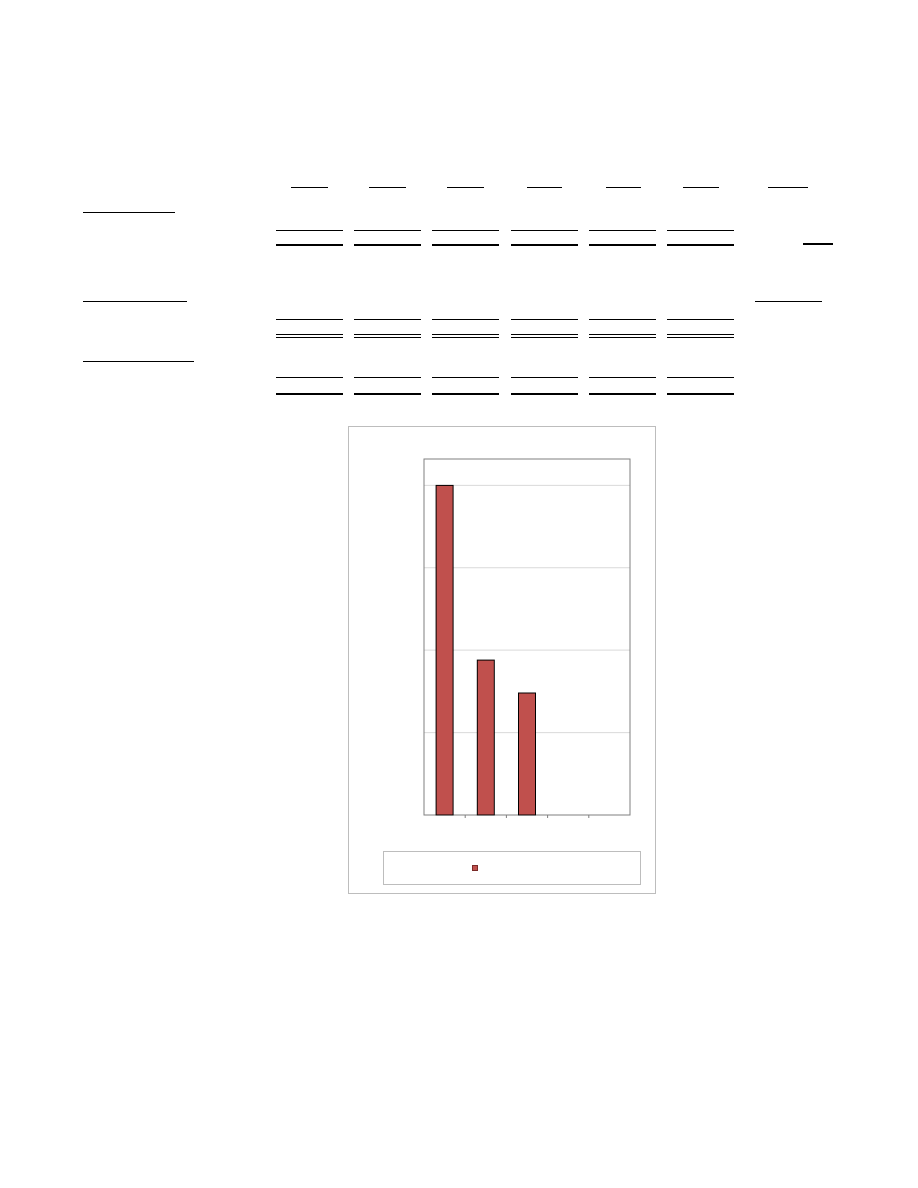 Image resolution: width=918 pixels, height=1188 pixels. I want to click on legend-swatch, so click(475, 868).